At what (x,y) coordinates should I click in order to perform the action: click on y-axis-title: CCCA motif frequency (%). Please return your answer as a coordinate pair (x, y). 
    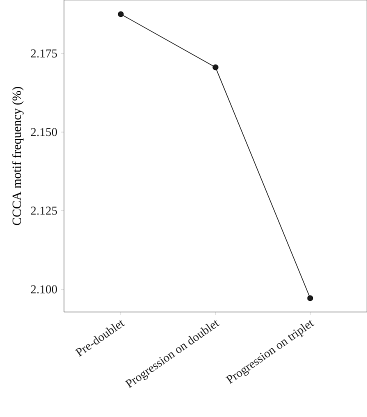
    Looking at the image, I should click on (18, 156).